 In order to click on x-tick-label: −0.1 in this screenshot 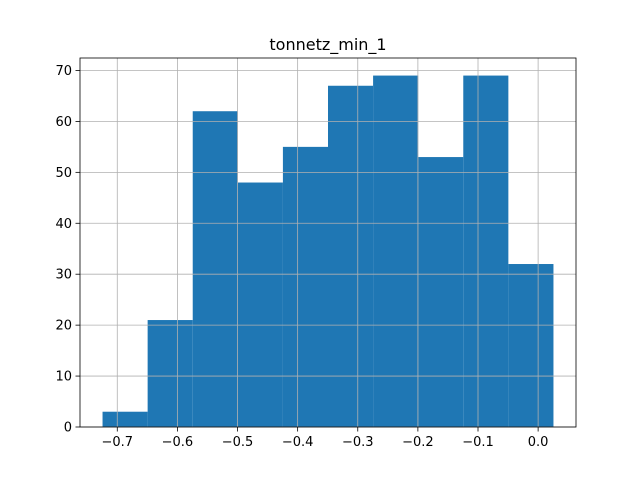, I will do `click(478, 442)`.